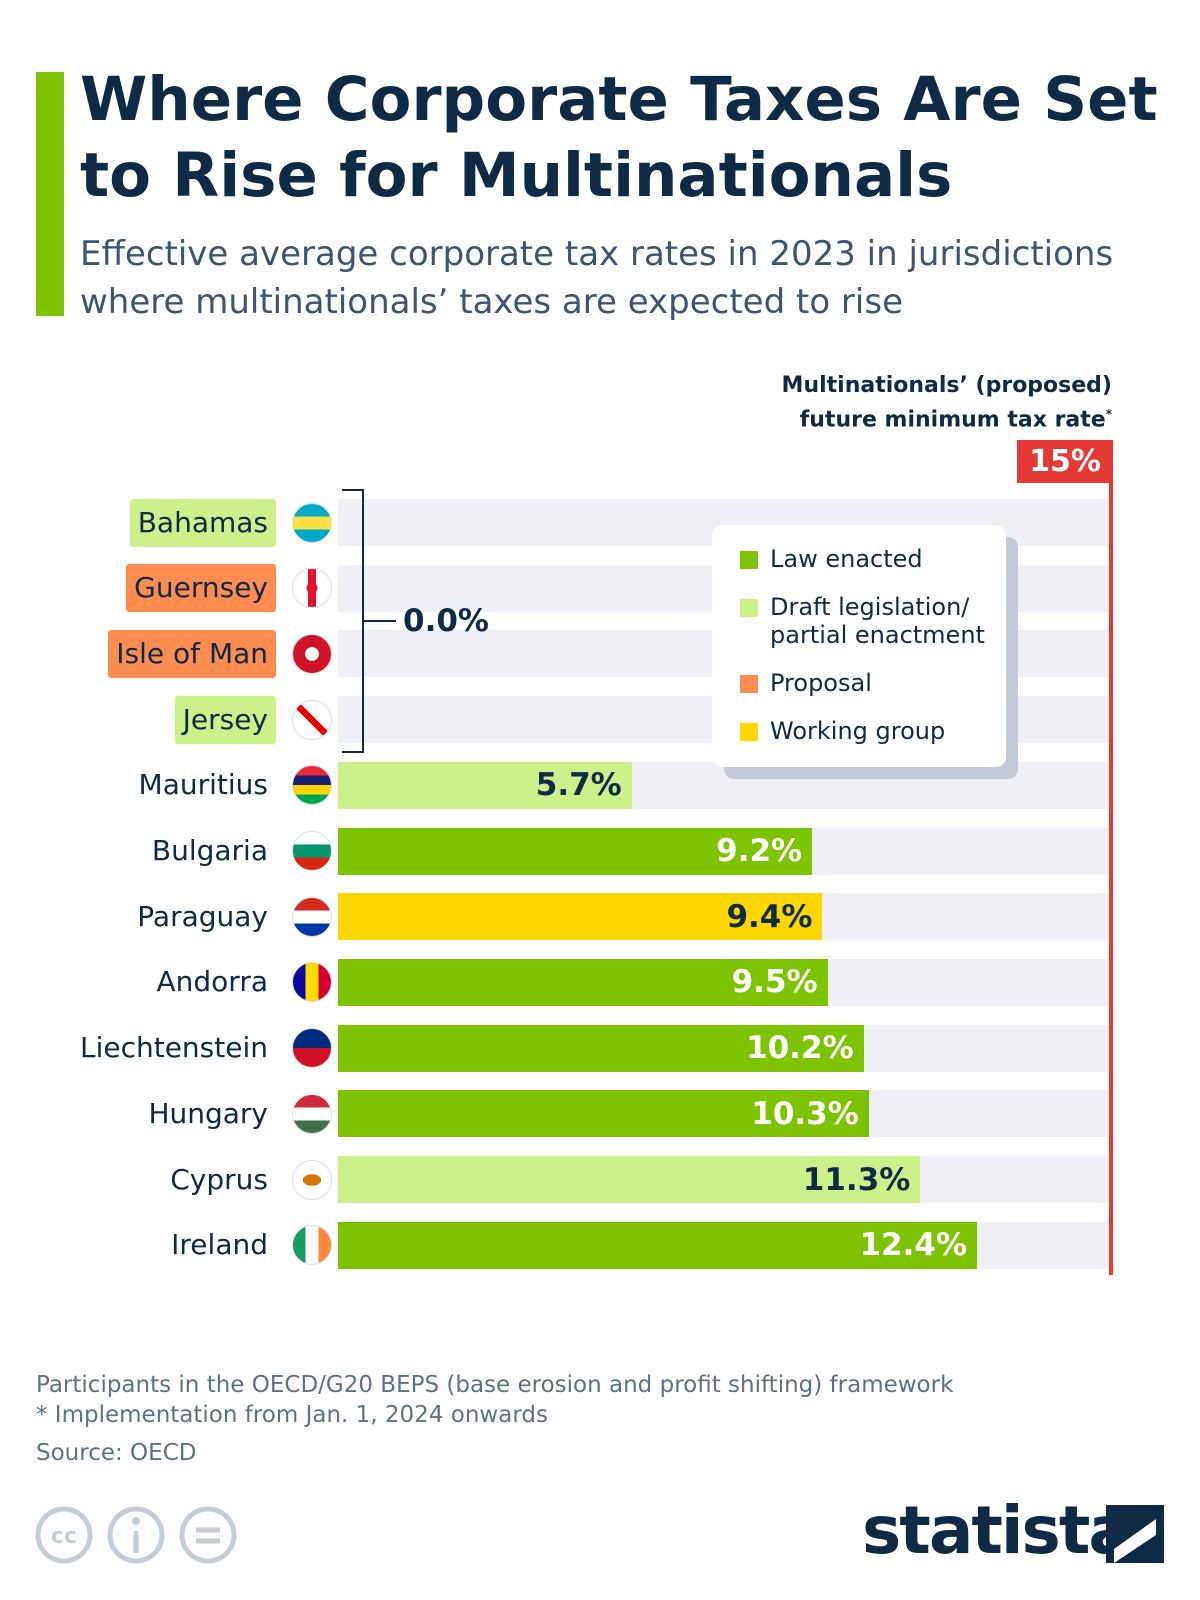 This screenshot has width=1200, height=1600. What do you see at coordinates (946, 385) in the screenshot?
I see `annotation-line: Multinationals’ (proposed)` at bounding box center [946, 385].